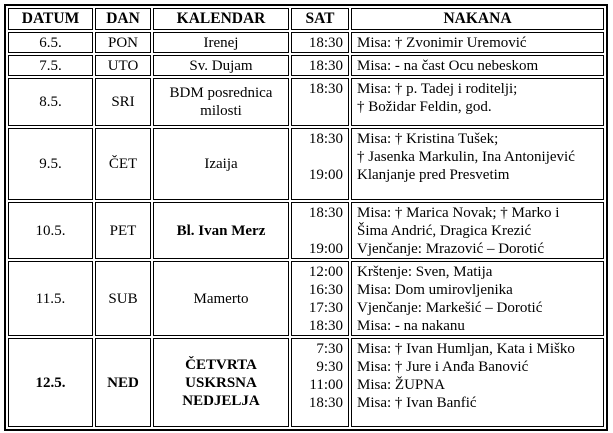 The height and width of the screenshot is (433, 613). I want to click on sat-line: 12:00, so click(325, 272).